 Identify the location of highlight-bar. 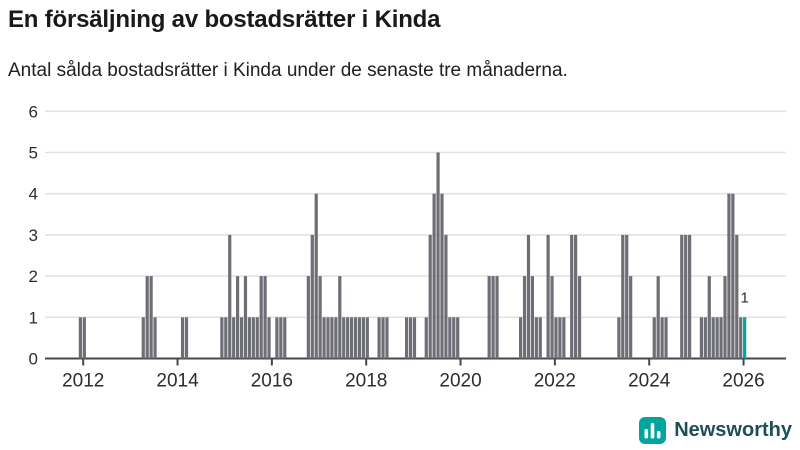
(745, 338).